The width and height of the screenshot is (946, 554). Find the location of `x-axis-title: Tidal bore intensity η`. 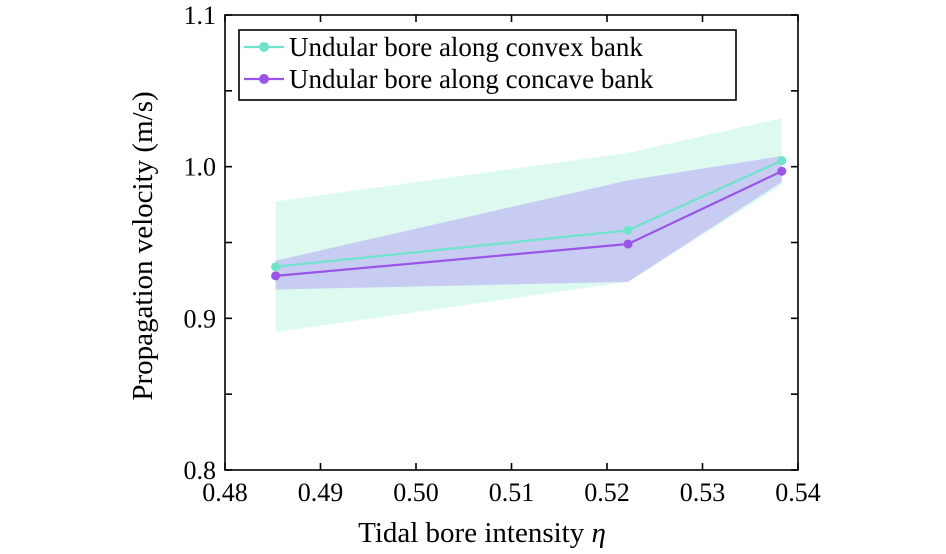

x-axis-title: Tidal bore intensity η is located at coordinates (482, 533).